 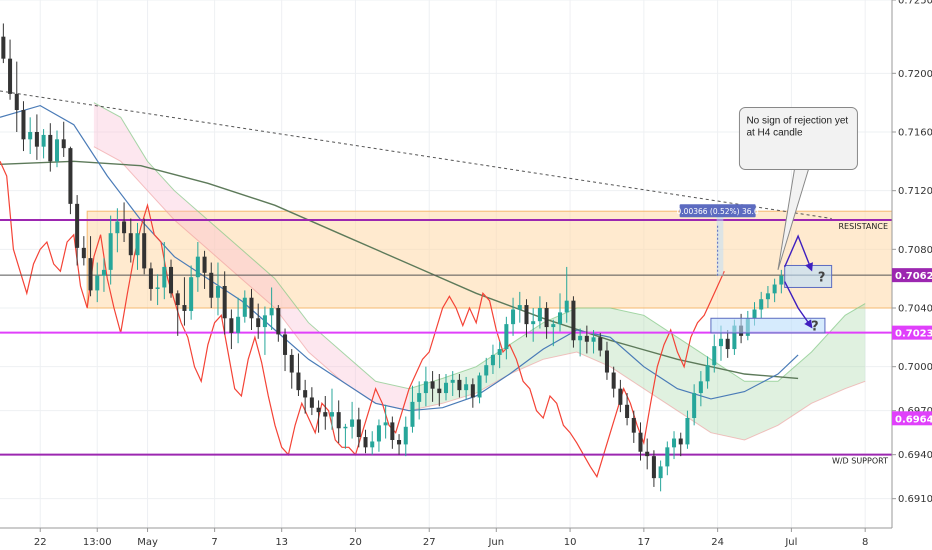 I want to click on price-label: 0.69648, so click(x=913, y=419).